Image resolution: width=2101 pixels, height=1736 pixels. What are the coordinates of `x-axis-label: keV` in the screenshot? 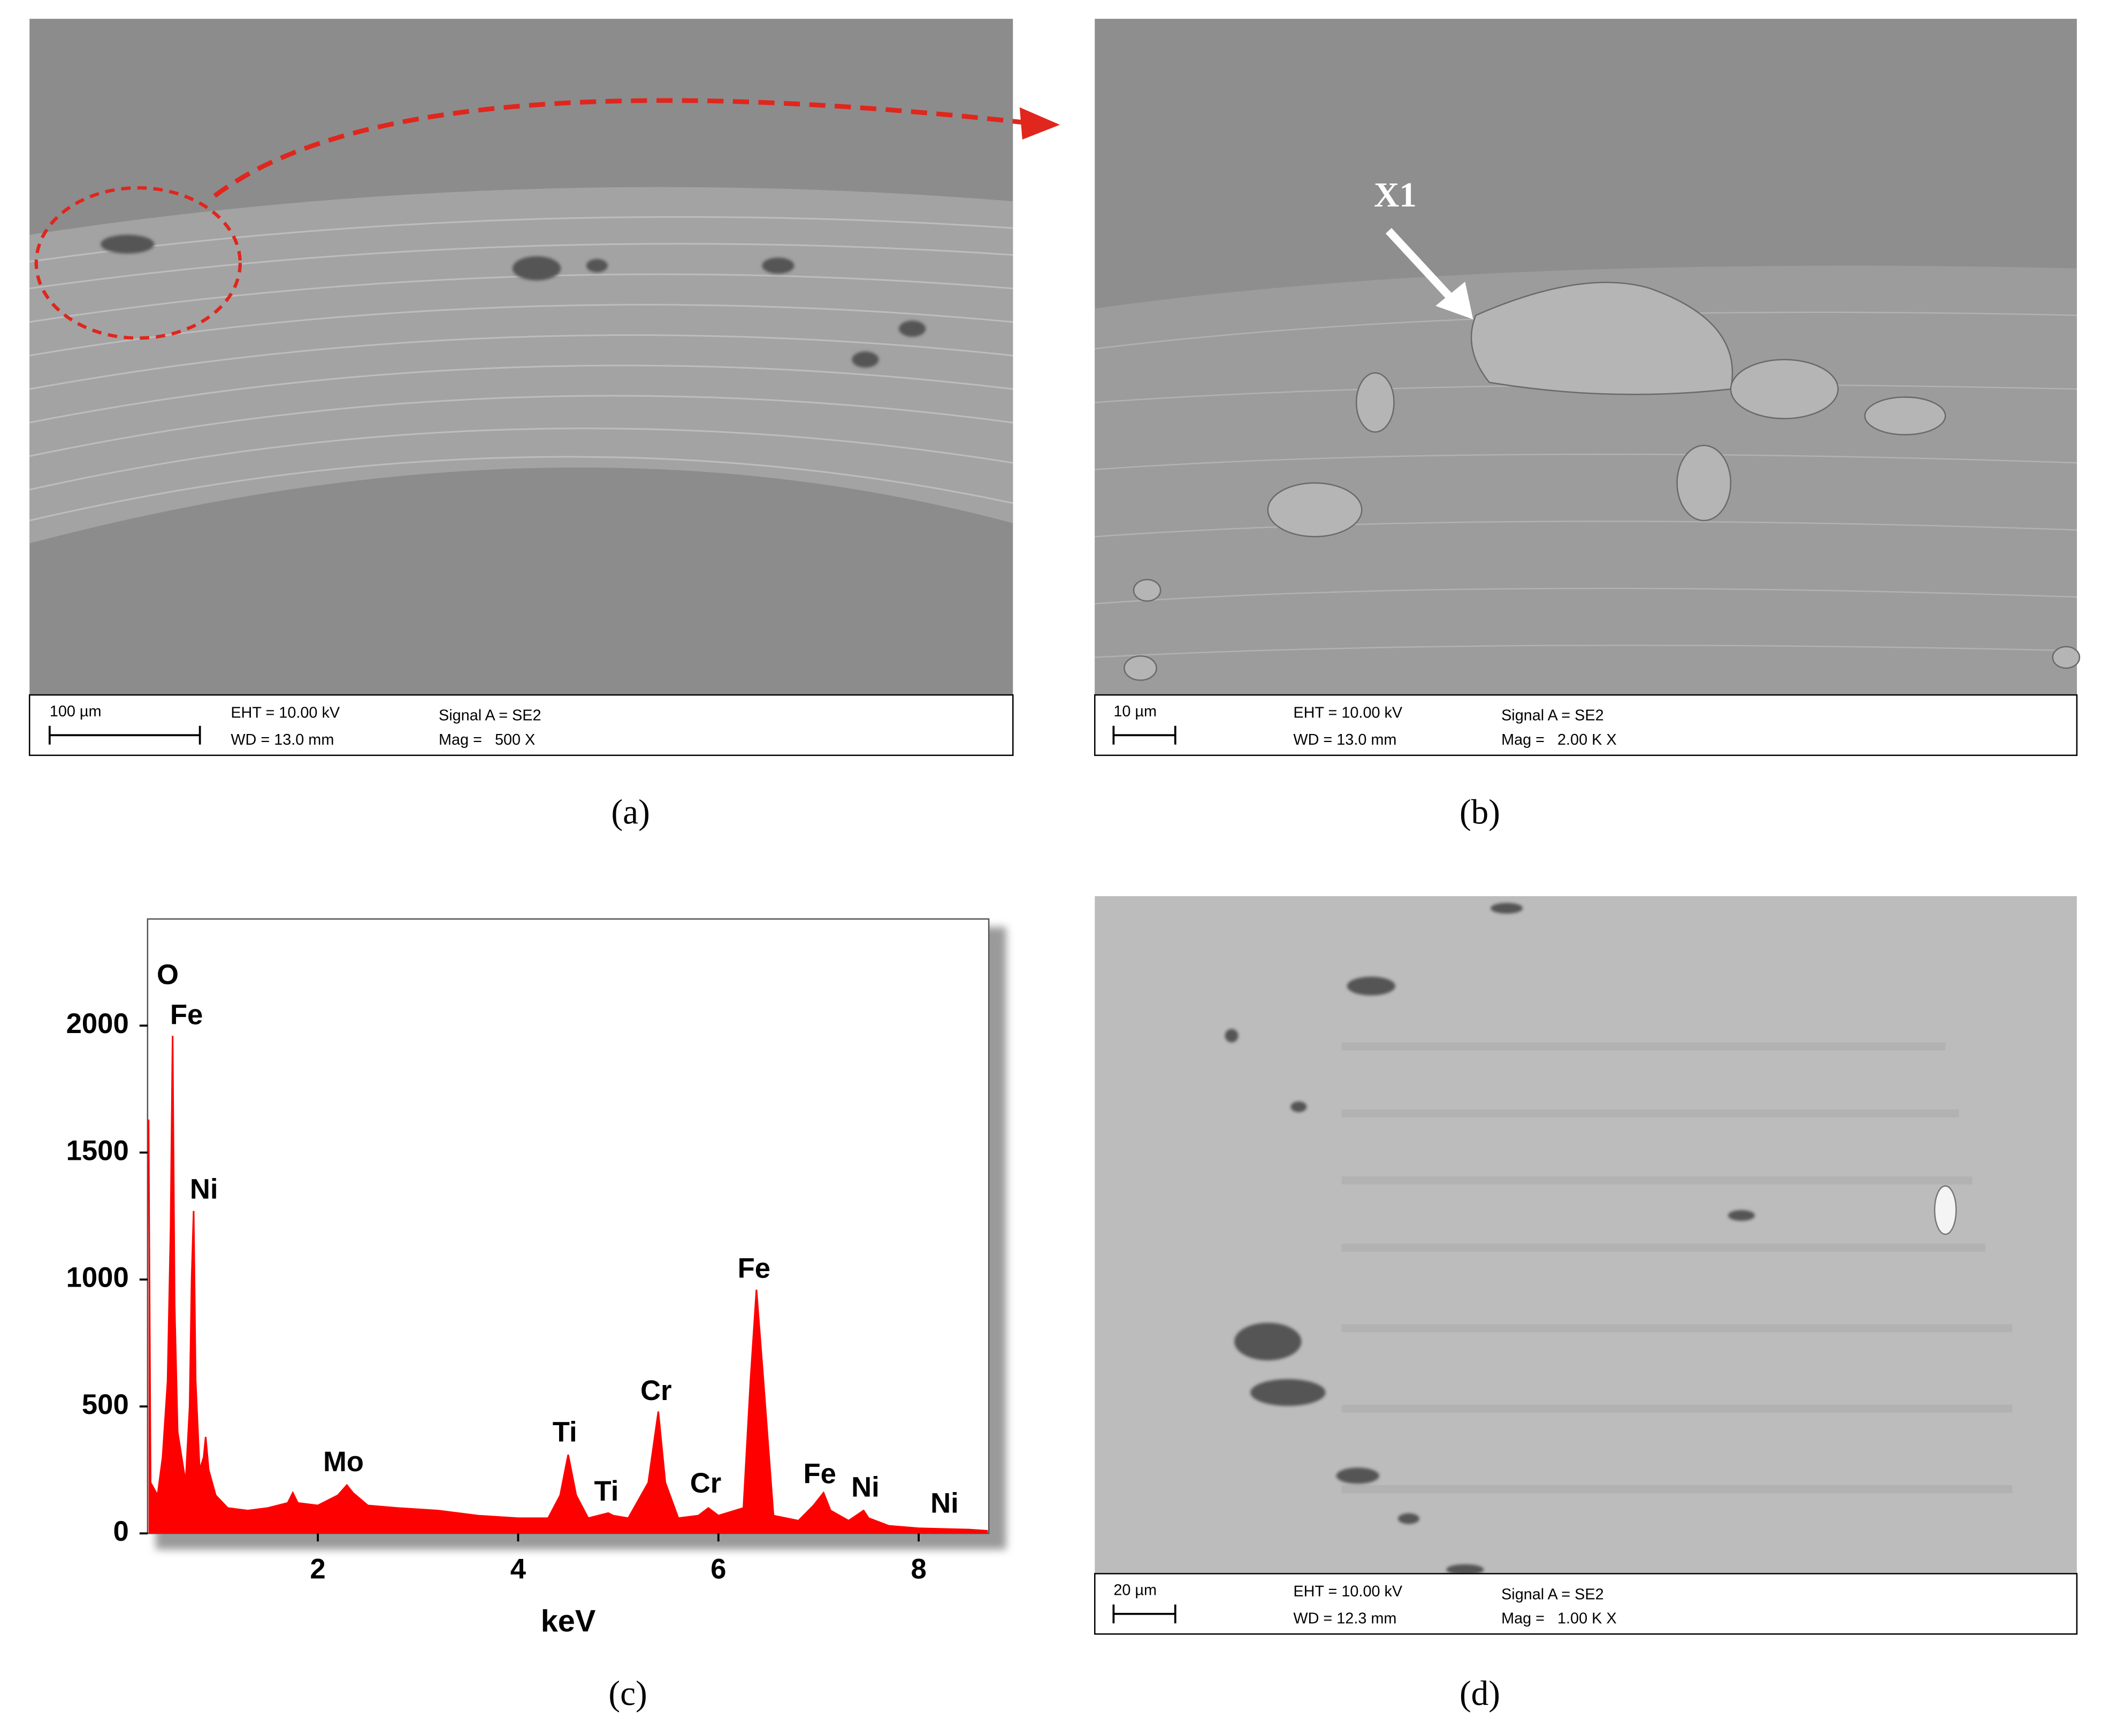 It's located at (568, 1622).